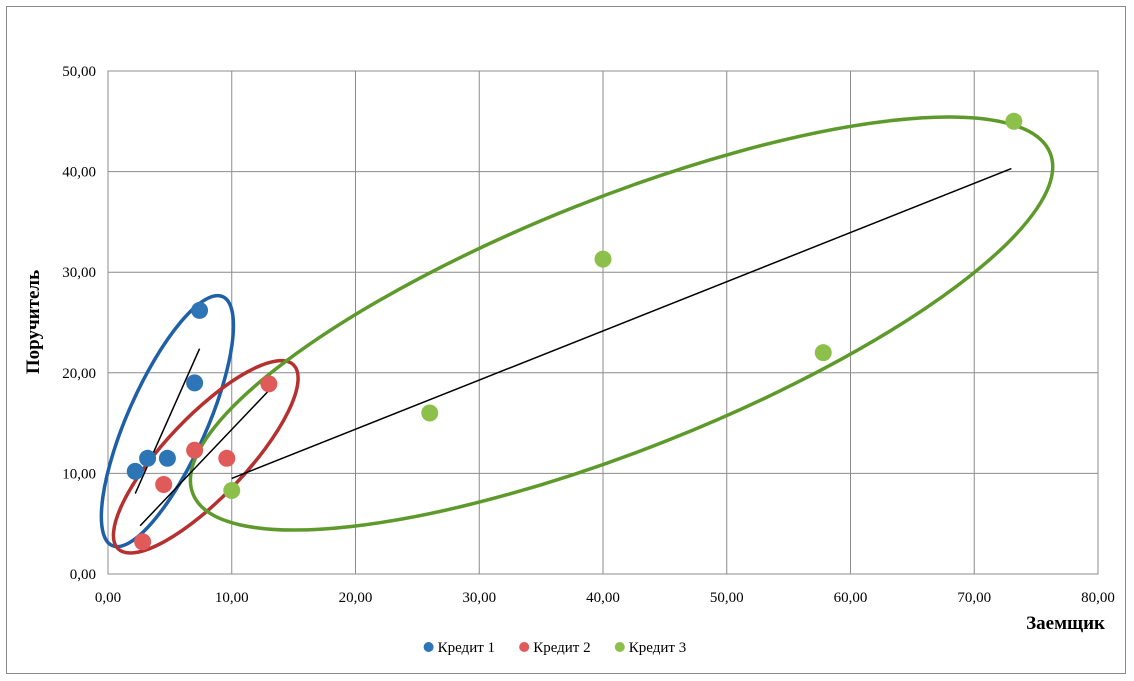 The height and width of the screenshot is (681, 1134). Describe the element at coordinates (561, 648) in the screenshot. I see `legend-label: Кредит 2` at that location.